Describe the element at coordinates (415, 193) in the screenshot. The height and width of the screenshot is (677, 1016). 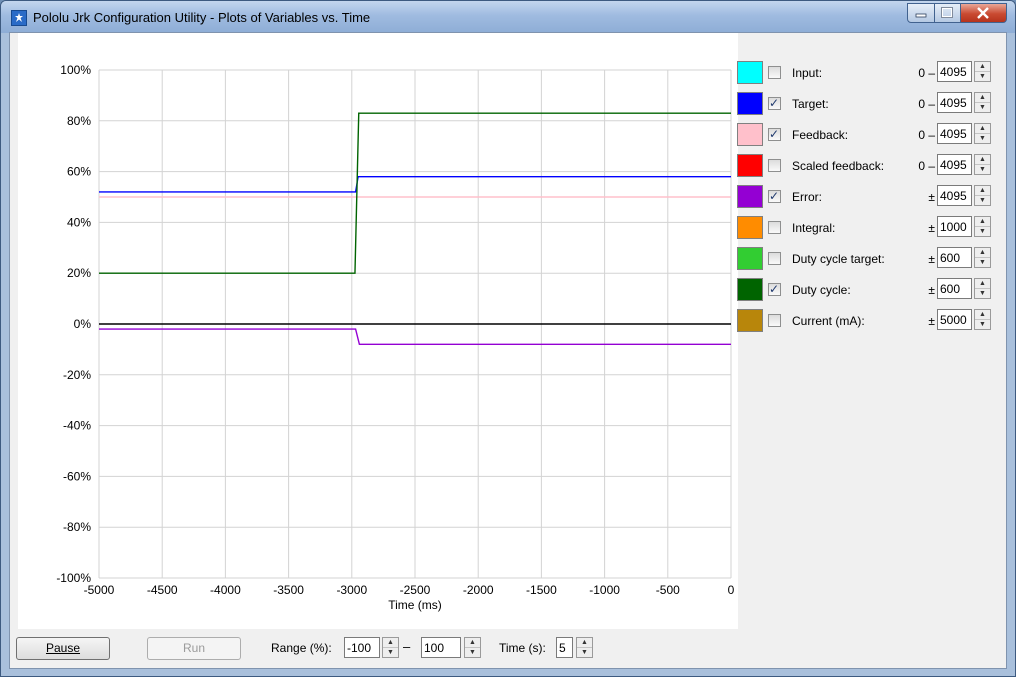
I see `series-line-duty-cycle` at that location.